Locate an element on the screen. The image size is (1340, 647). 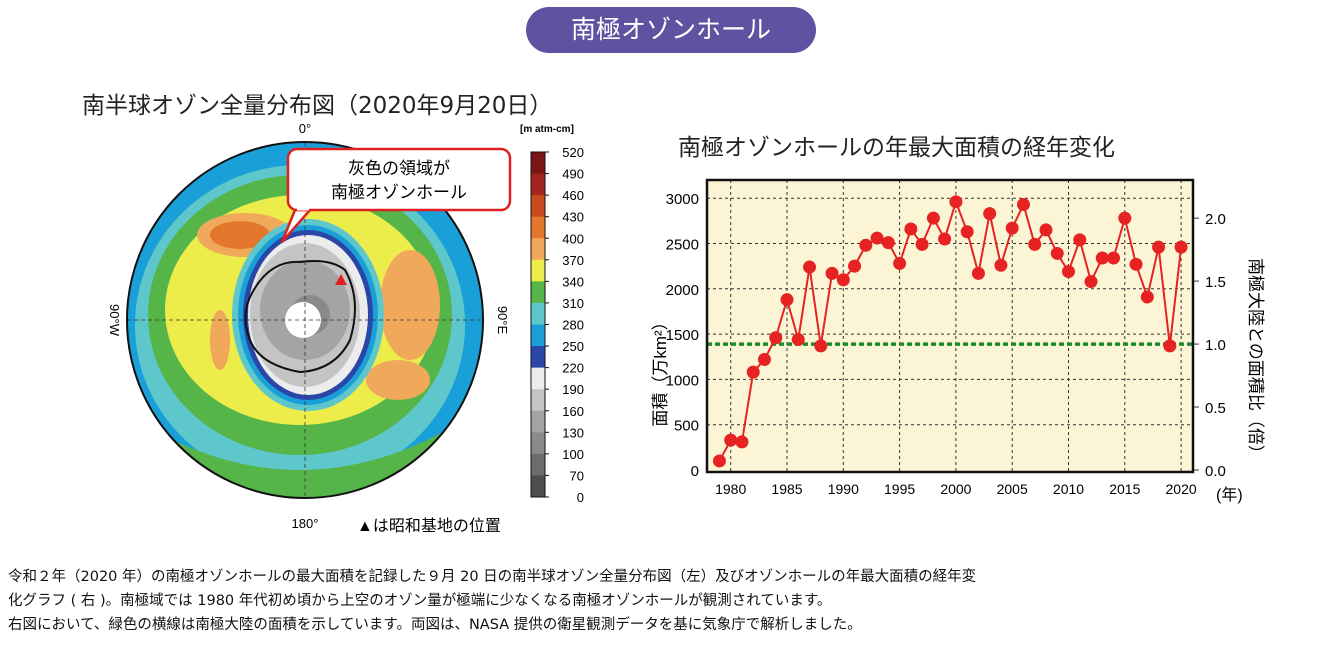
data-point-2020 is located at coordinates (1181, 247).